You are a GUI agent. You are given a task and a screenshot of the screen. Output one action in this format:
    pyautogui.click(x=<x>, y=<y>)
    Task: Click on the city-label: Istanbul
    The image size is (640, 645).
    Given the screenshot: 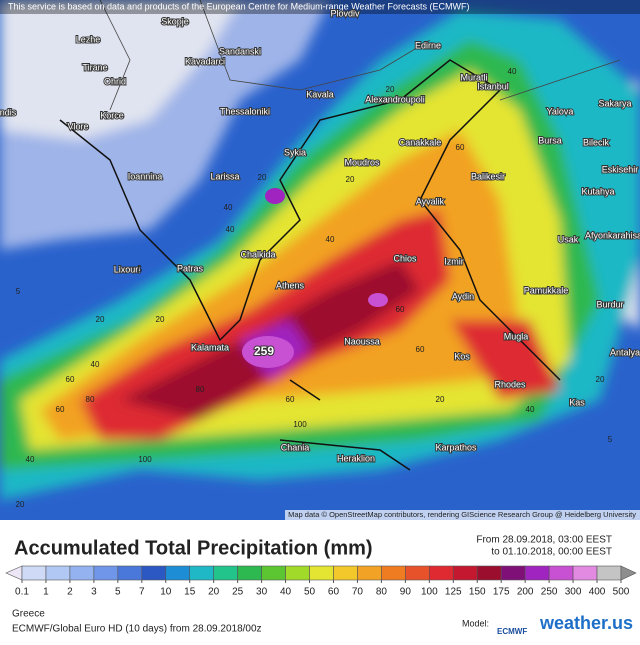 What is the action you would take?
    pyautogui.click(x=493, y=86)
    